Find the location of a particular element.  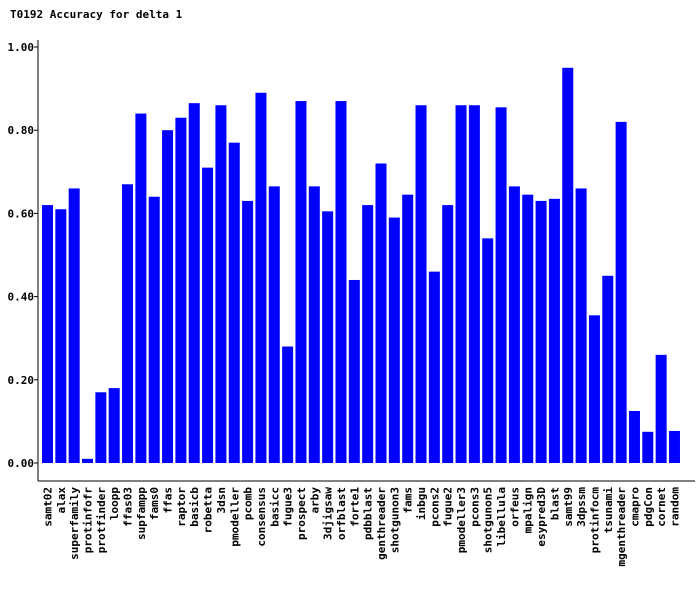

x-tick-label: genthreader is located at coordinates (381, 523).